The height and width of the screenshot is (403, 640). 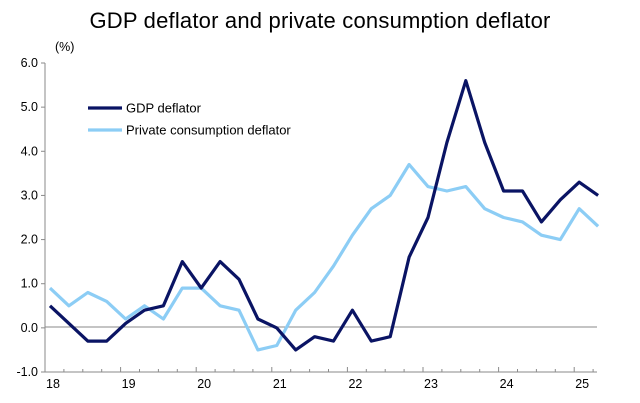 What do you see at coordinates (189, 119) in the screenshot?
I see `legend: GDP deflator Private consumption deflator` at bounding box center [189, 119].